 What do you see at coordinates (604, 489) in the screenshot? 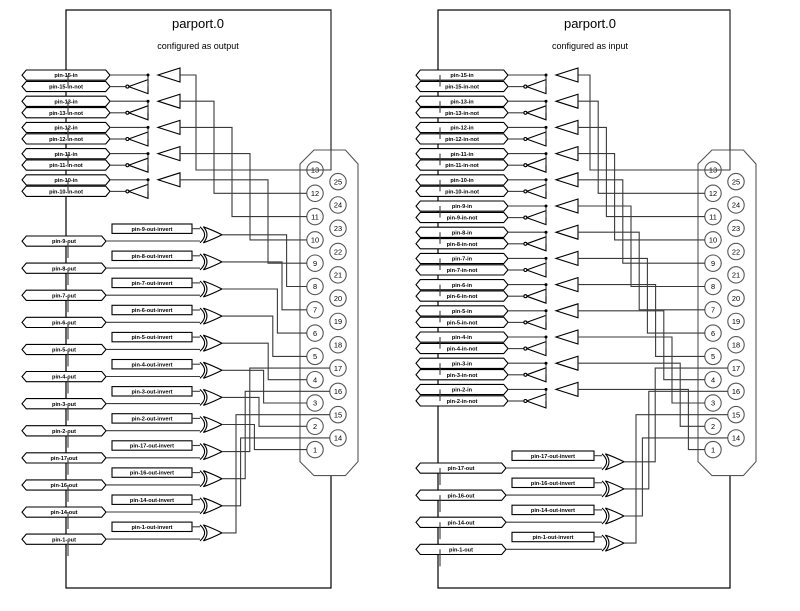
I see `xor-pin-16-out-backarc` at bounding box center [604, 489].